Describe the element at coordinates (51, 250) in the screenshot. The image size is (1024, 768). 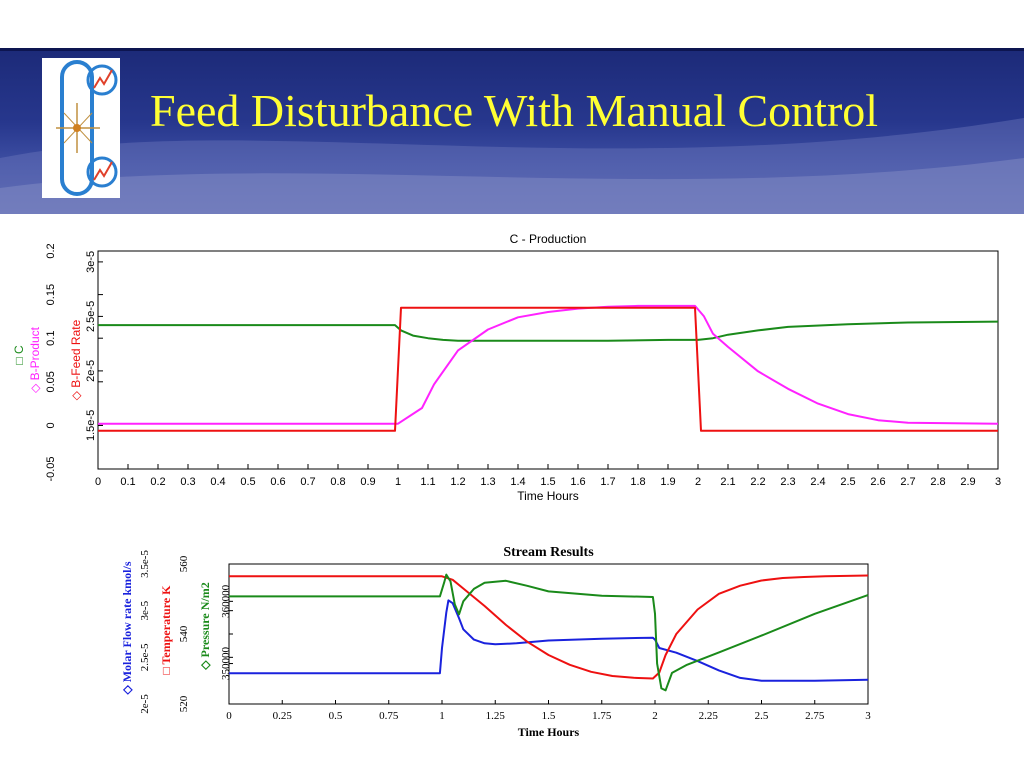
I see `y-tick-label: 0.2` at that location.